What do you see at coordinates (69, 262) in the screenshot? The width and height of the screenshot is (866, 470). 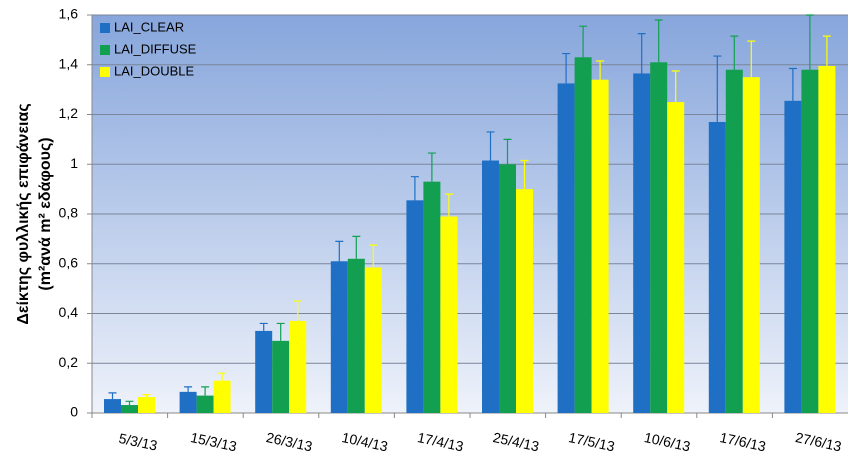 I see `y-tick-label: 0,6` at bounding box center [69, 262].